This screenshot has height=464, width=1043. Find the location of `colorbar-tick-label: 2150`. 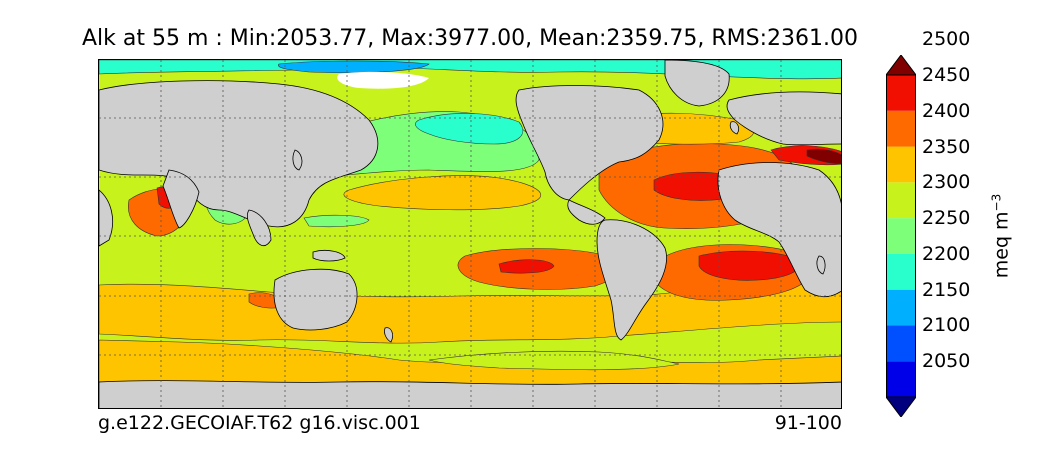

colorbar-tick-label: 2150 is located at coordinates (946, 289).